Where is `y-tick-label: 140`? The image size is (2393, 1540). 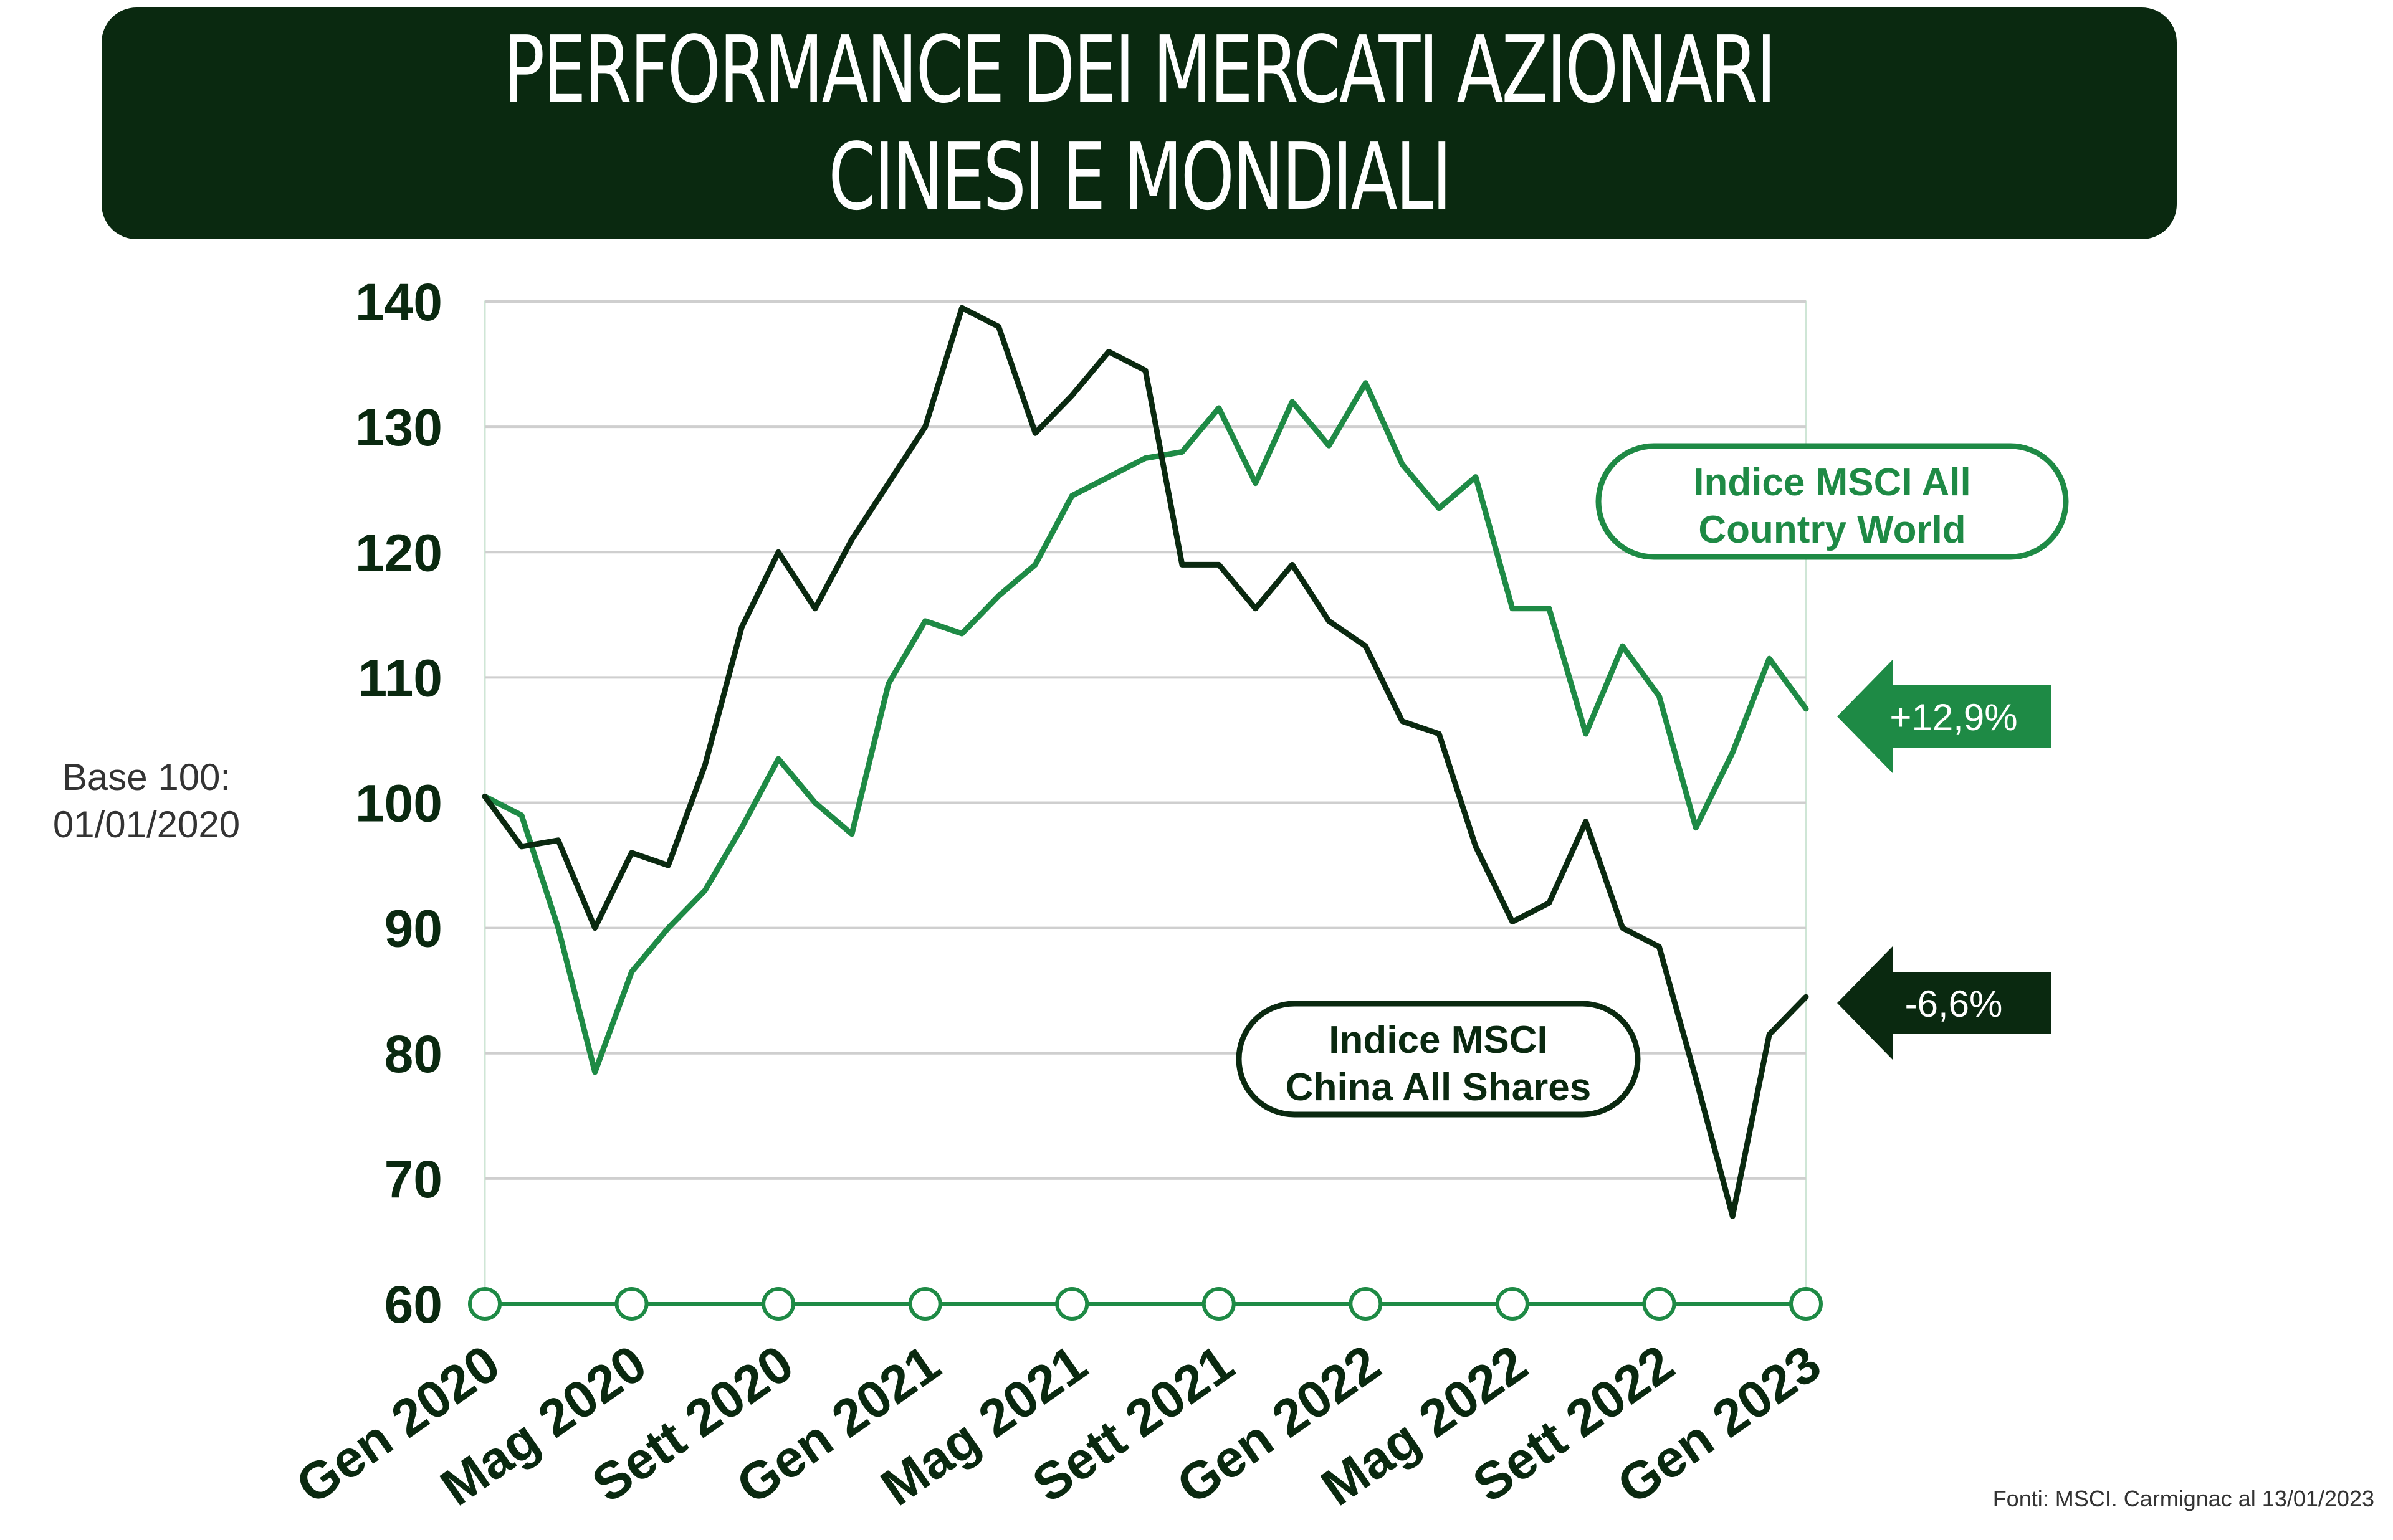 y-tick-label: 140 is located at coordinates (398, 302).